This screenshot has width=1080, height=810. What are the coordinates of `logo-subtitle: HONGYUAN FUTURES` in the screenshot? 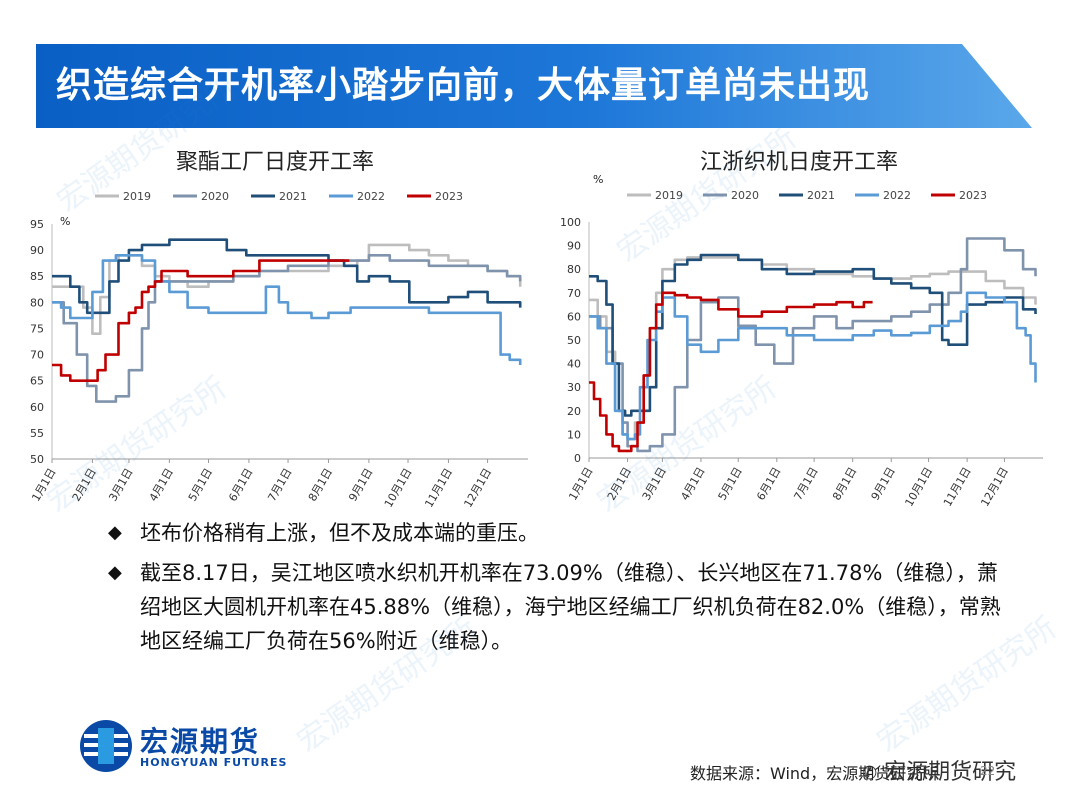 It's located at (214, 762).